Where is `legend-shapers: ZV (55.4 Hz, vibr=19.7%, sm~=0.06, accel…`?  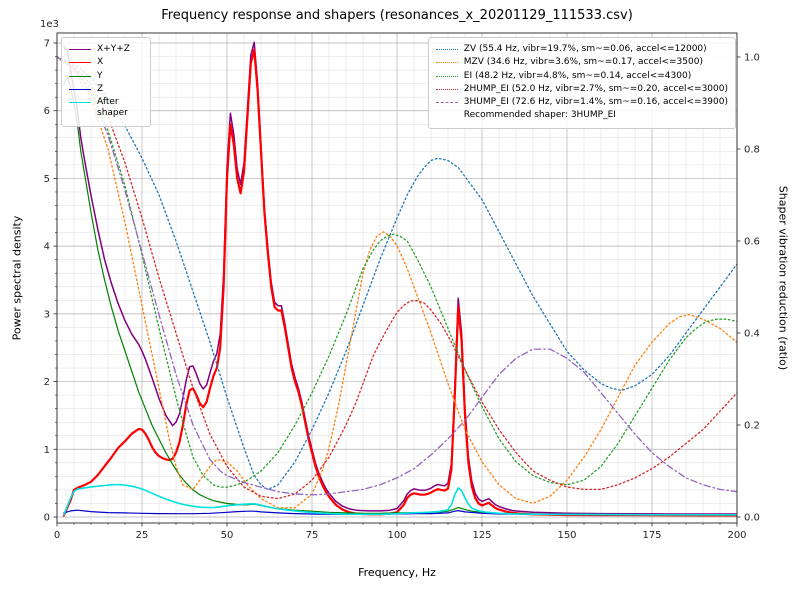
legend-shapers: ZV (55.4 Hz, vibr=19.7%, sm~=0.06, accel… is located at coordinates (581, 83).